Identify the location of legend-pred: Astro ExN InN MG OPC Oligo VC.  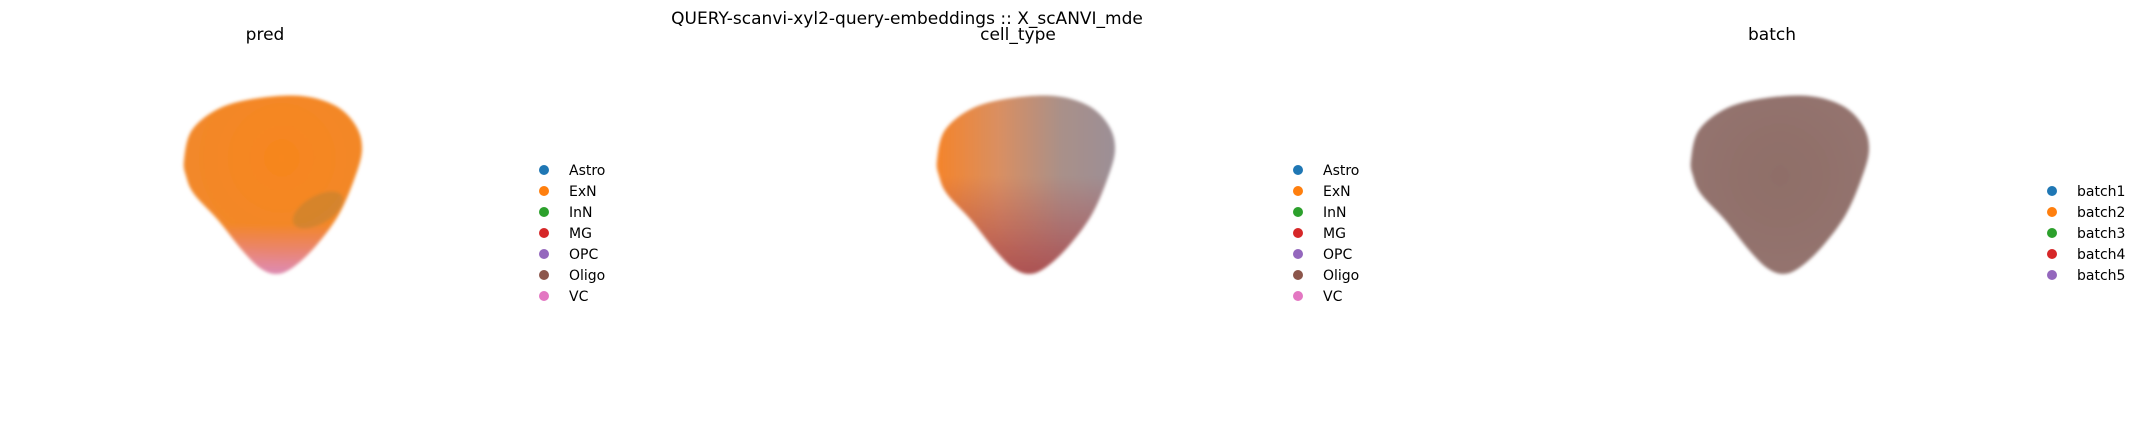
(572, 234).